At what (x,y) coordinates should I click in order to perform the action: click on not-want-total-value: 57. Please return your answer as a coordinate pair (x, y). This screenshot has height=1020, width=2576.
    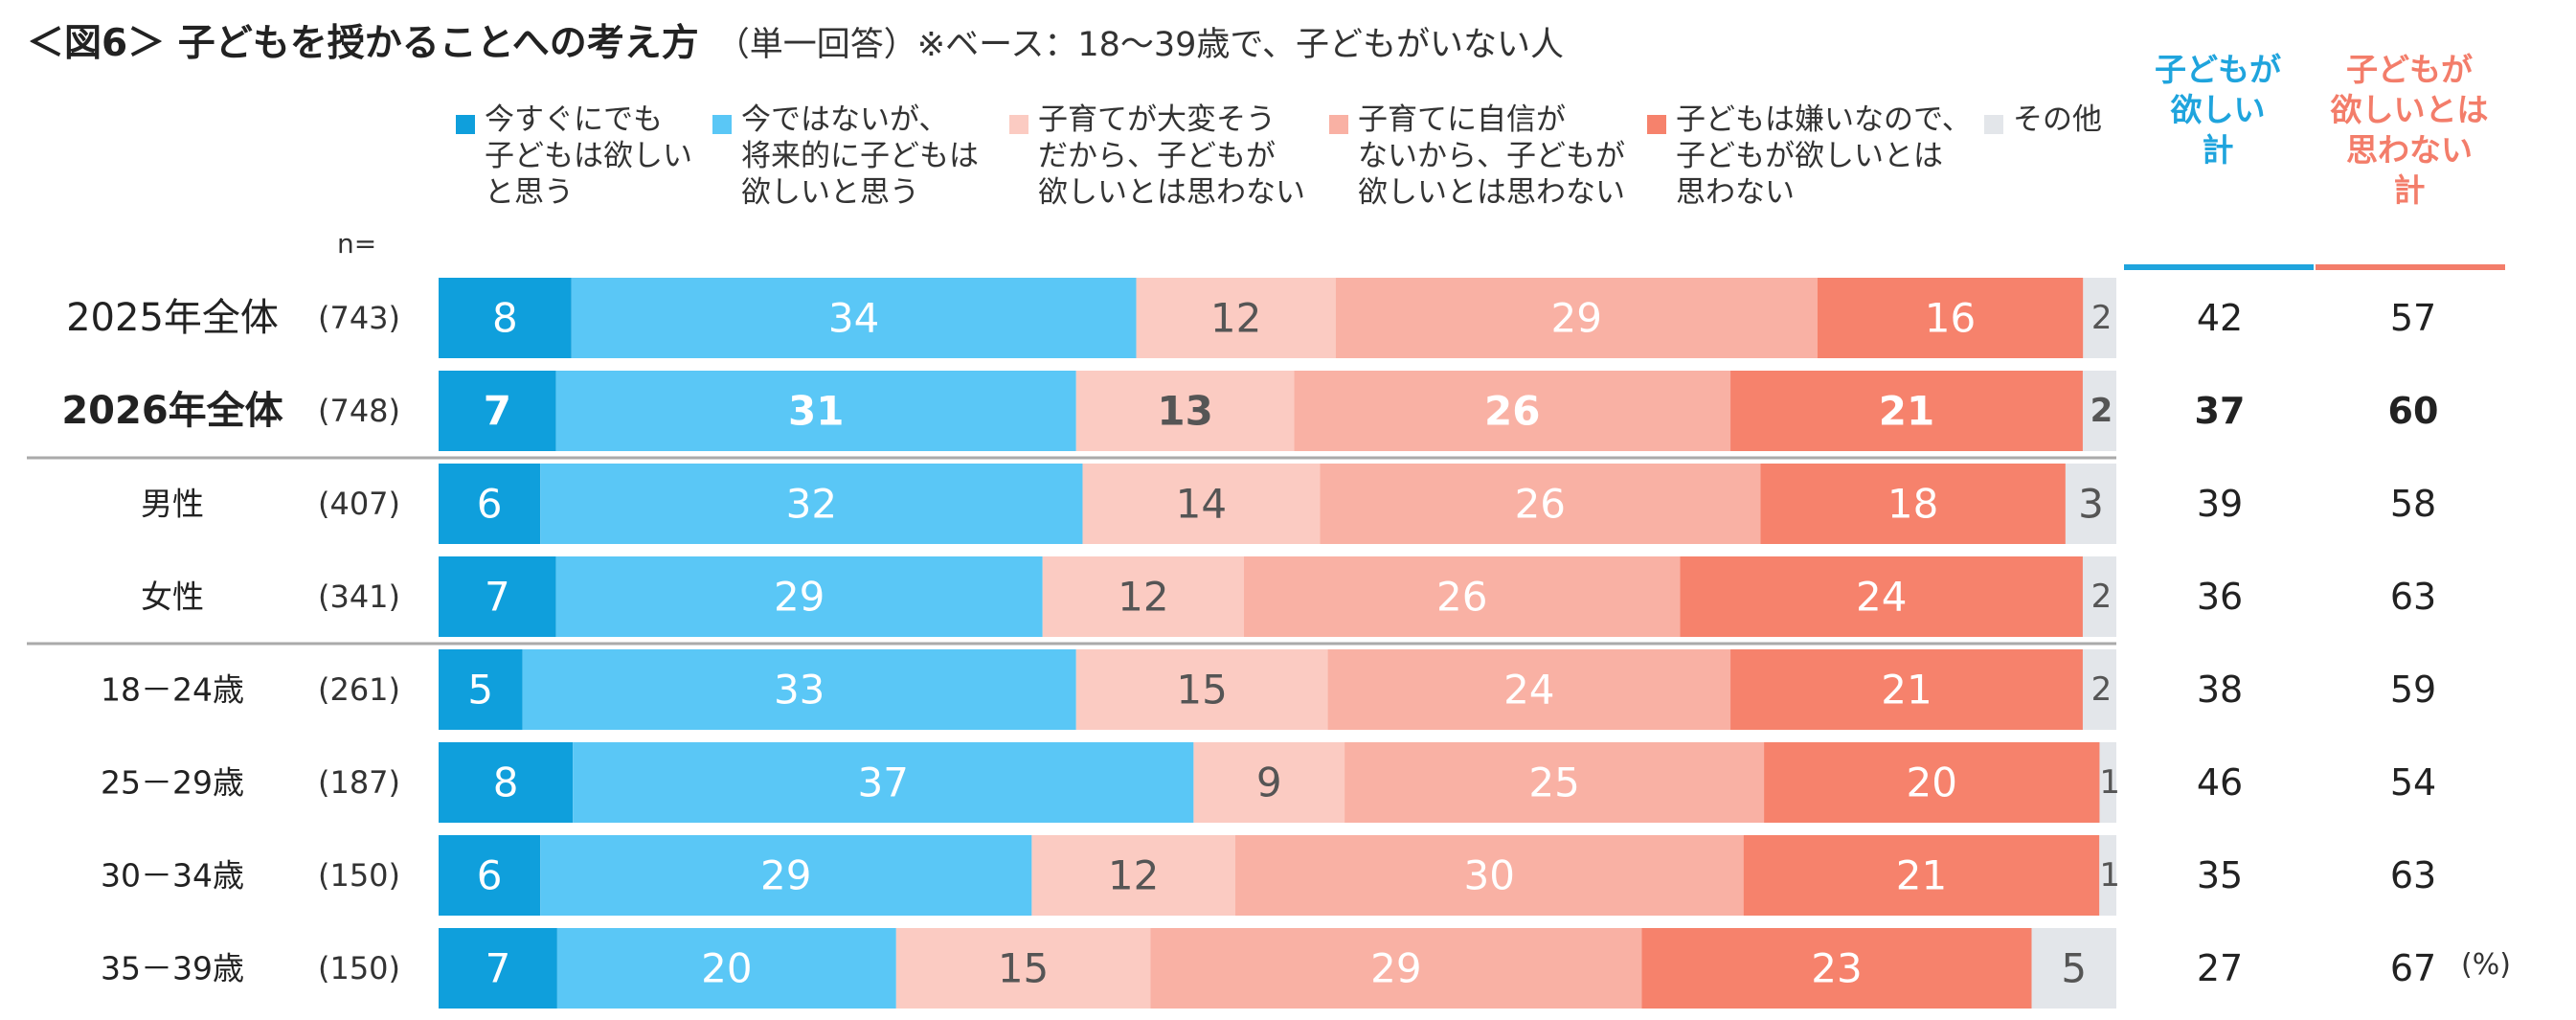
    Looking at the image, I should click on (2413, 318).